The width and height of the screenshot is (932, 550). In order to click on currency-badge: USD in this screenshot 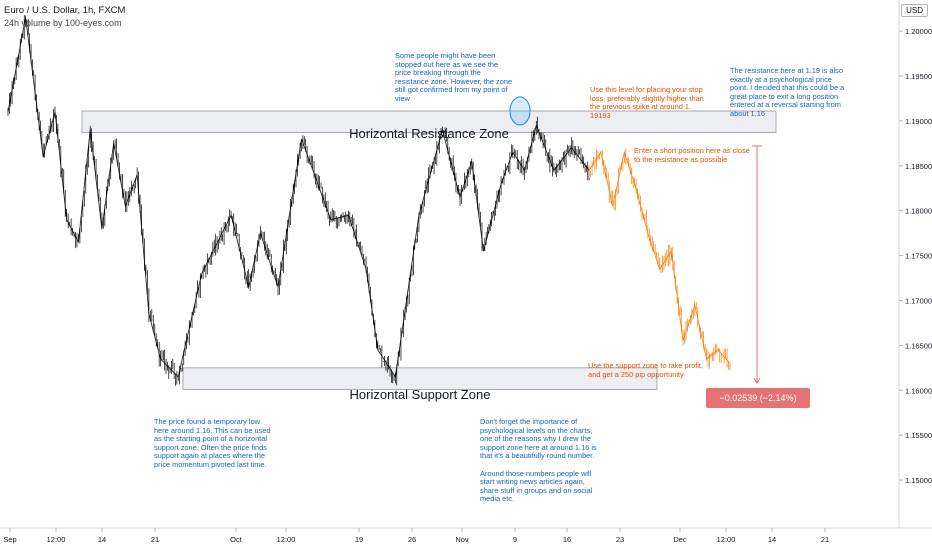, I will do `click(914, 10)`.